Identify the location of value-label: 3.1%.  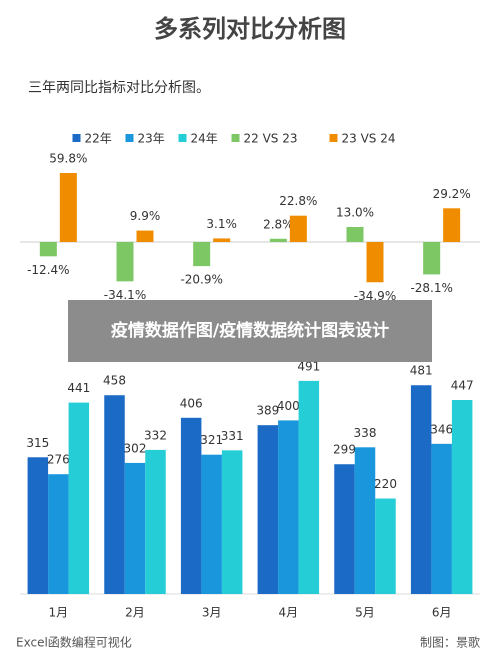
(221, 224).